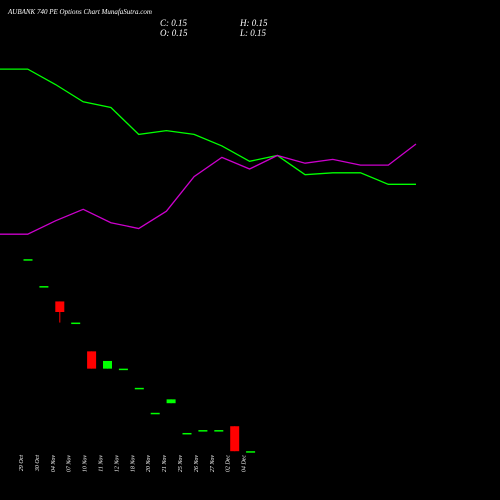 This screenshot has width=500, height=500. Describe the element at coordinates (70, 464) in the screenshot. I see `x-tick-label: 07 Nov` at that location.